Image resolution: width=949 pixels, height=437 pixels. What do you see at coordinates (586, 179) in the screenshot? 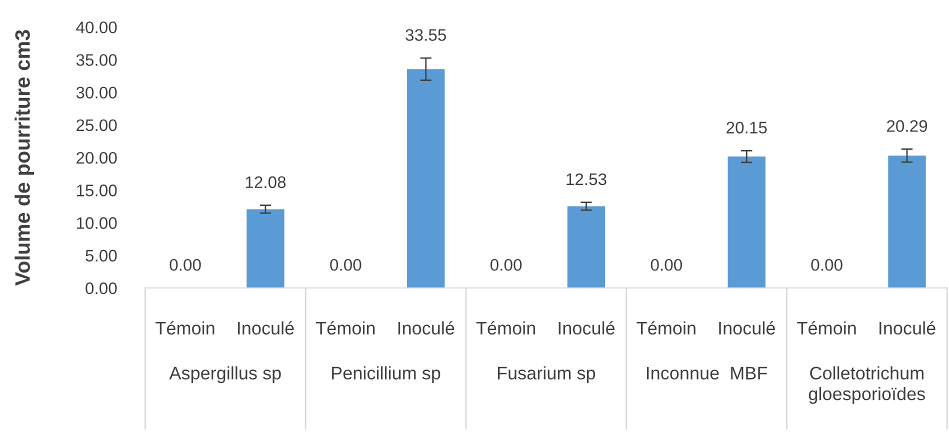
I see `data-label: 12.53` at bounding box center [586, 179].